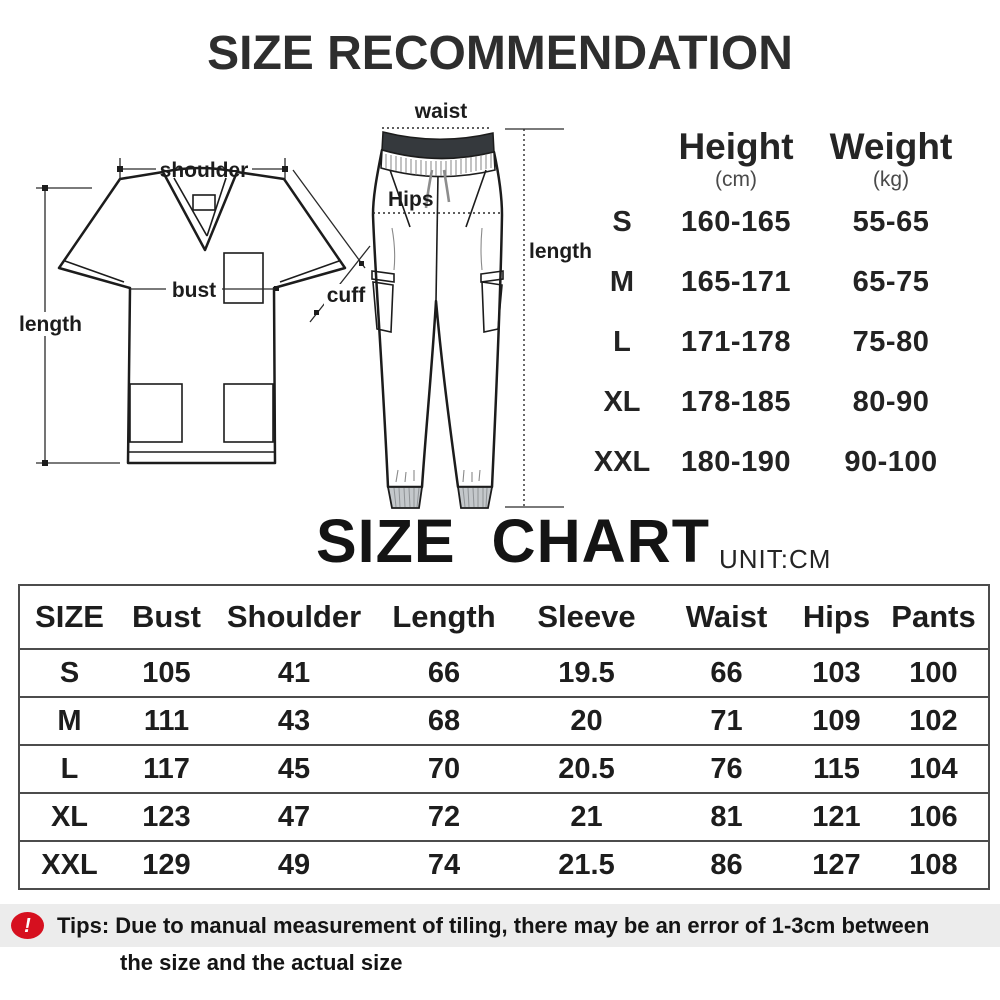  Describe the element at coordinates (586, 864) in the screenshot. I see `value-cell: 21.5` at that location.